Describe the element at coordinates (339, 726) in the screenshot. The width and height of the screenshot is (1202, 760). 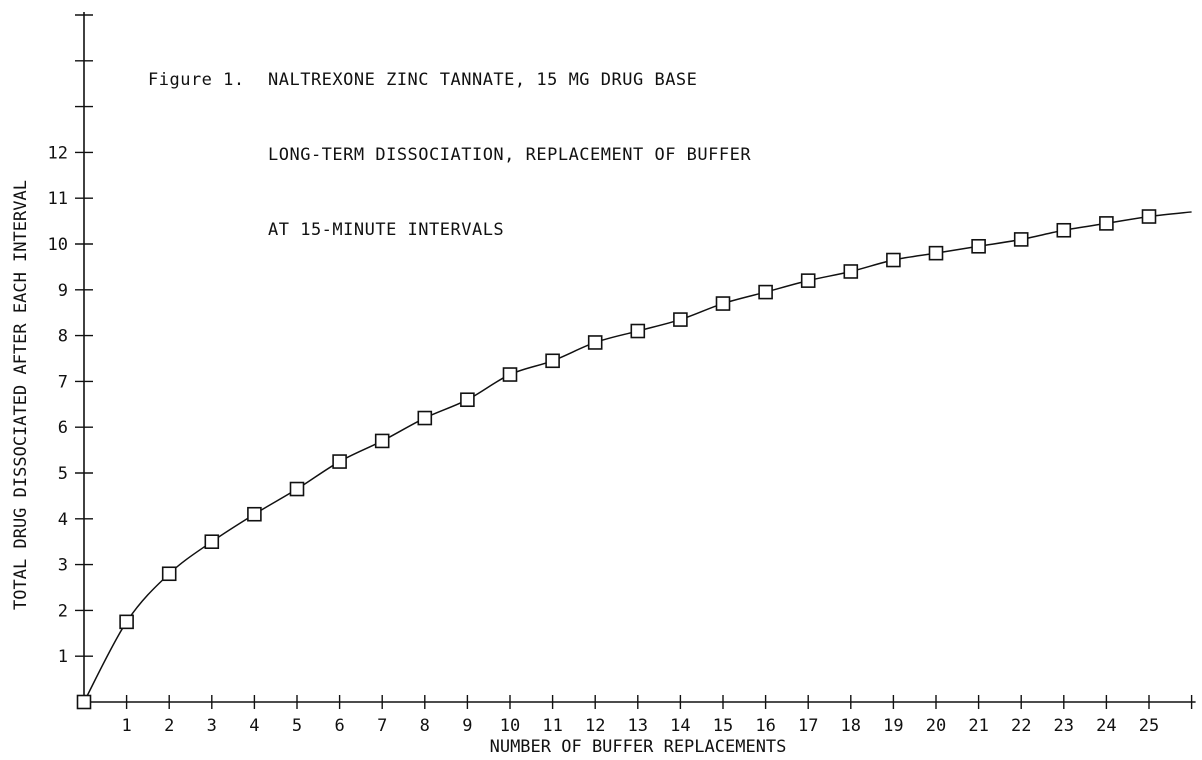
I see `x-tick-label: 6` at that location.